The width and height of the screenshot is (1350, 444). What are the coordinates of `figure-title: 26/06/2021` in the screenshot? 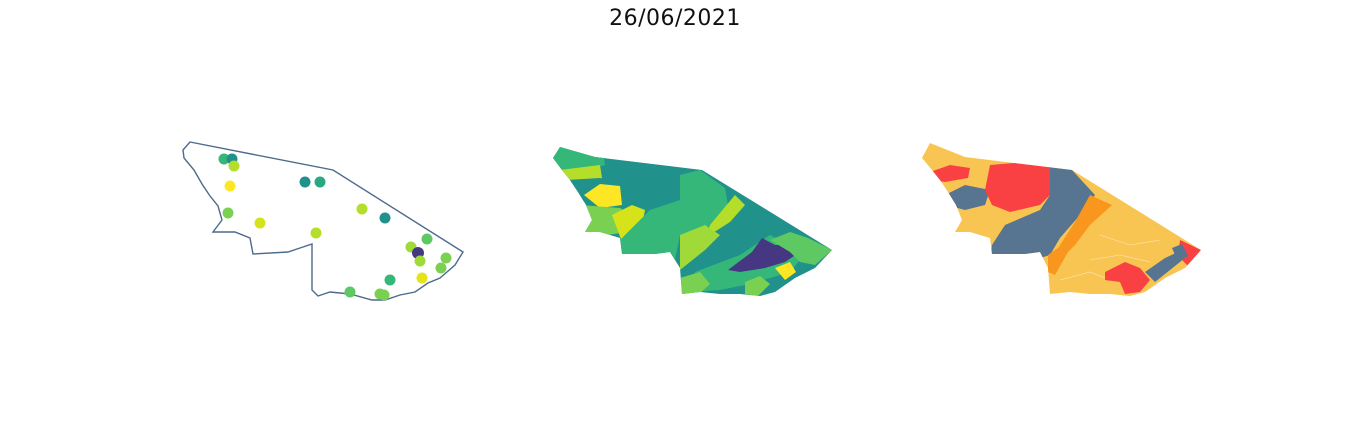 It's located at (675, 18).